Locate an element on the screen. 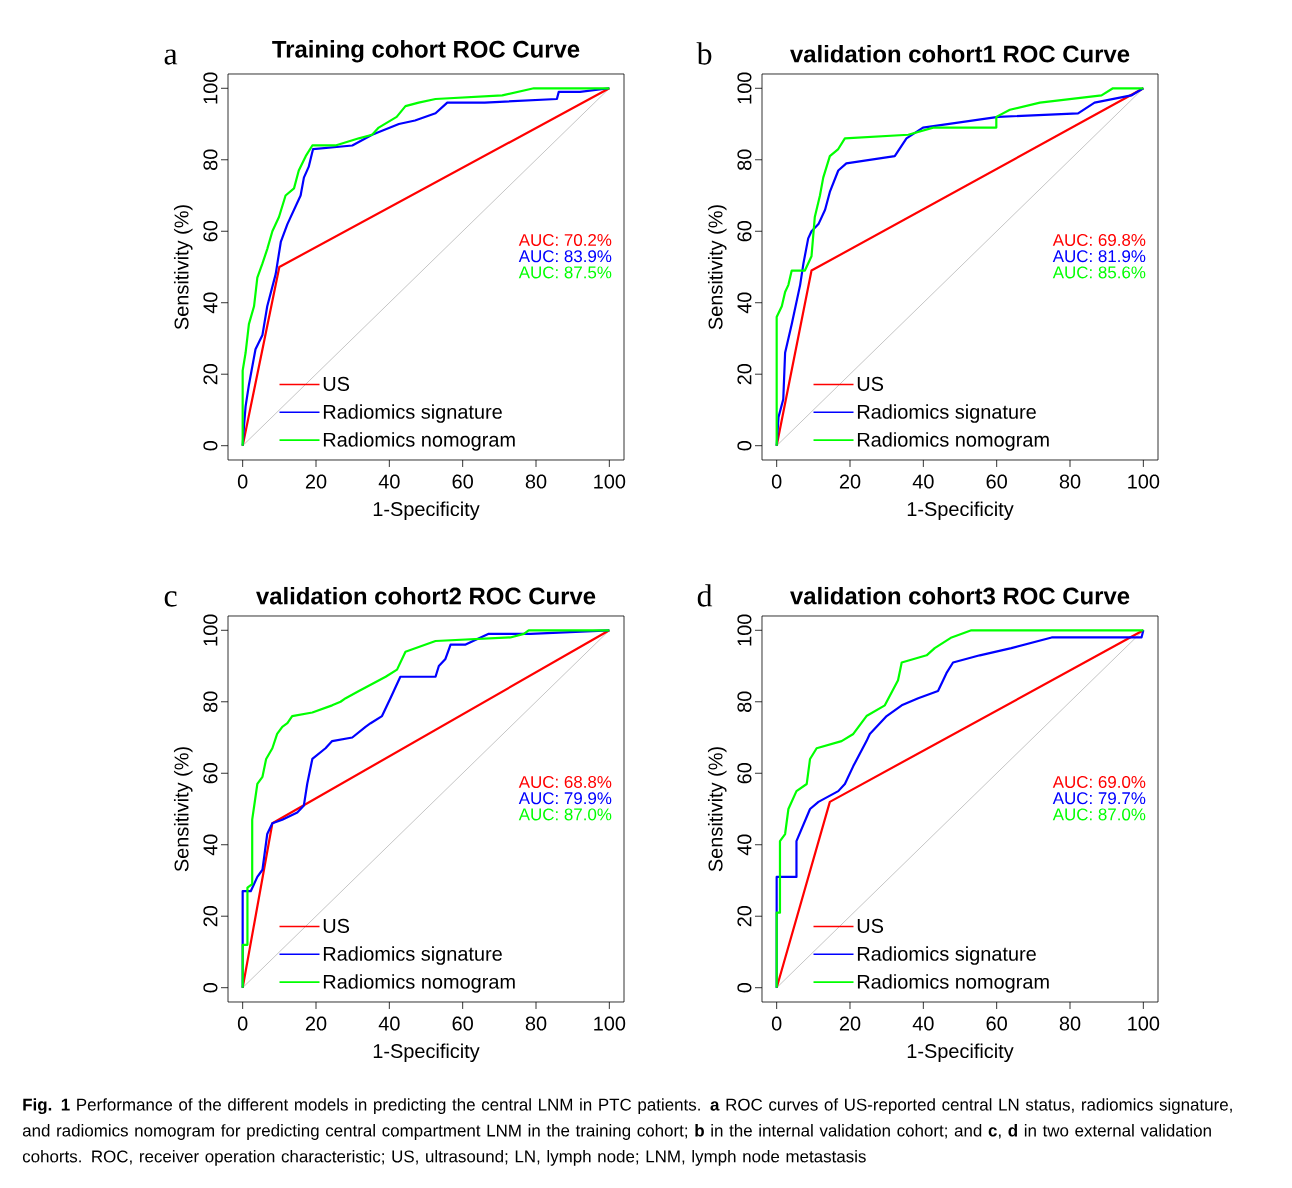 The height and width of the screenshot is (1188, 1292). text: c is located at coordinates (170, 599).